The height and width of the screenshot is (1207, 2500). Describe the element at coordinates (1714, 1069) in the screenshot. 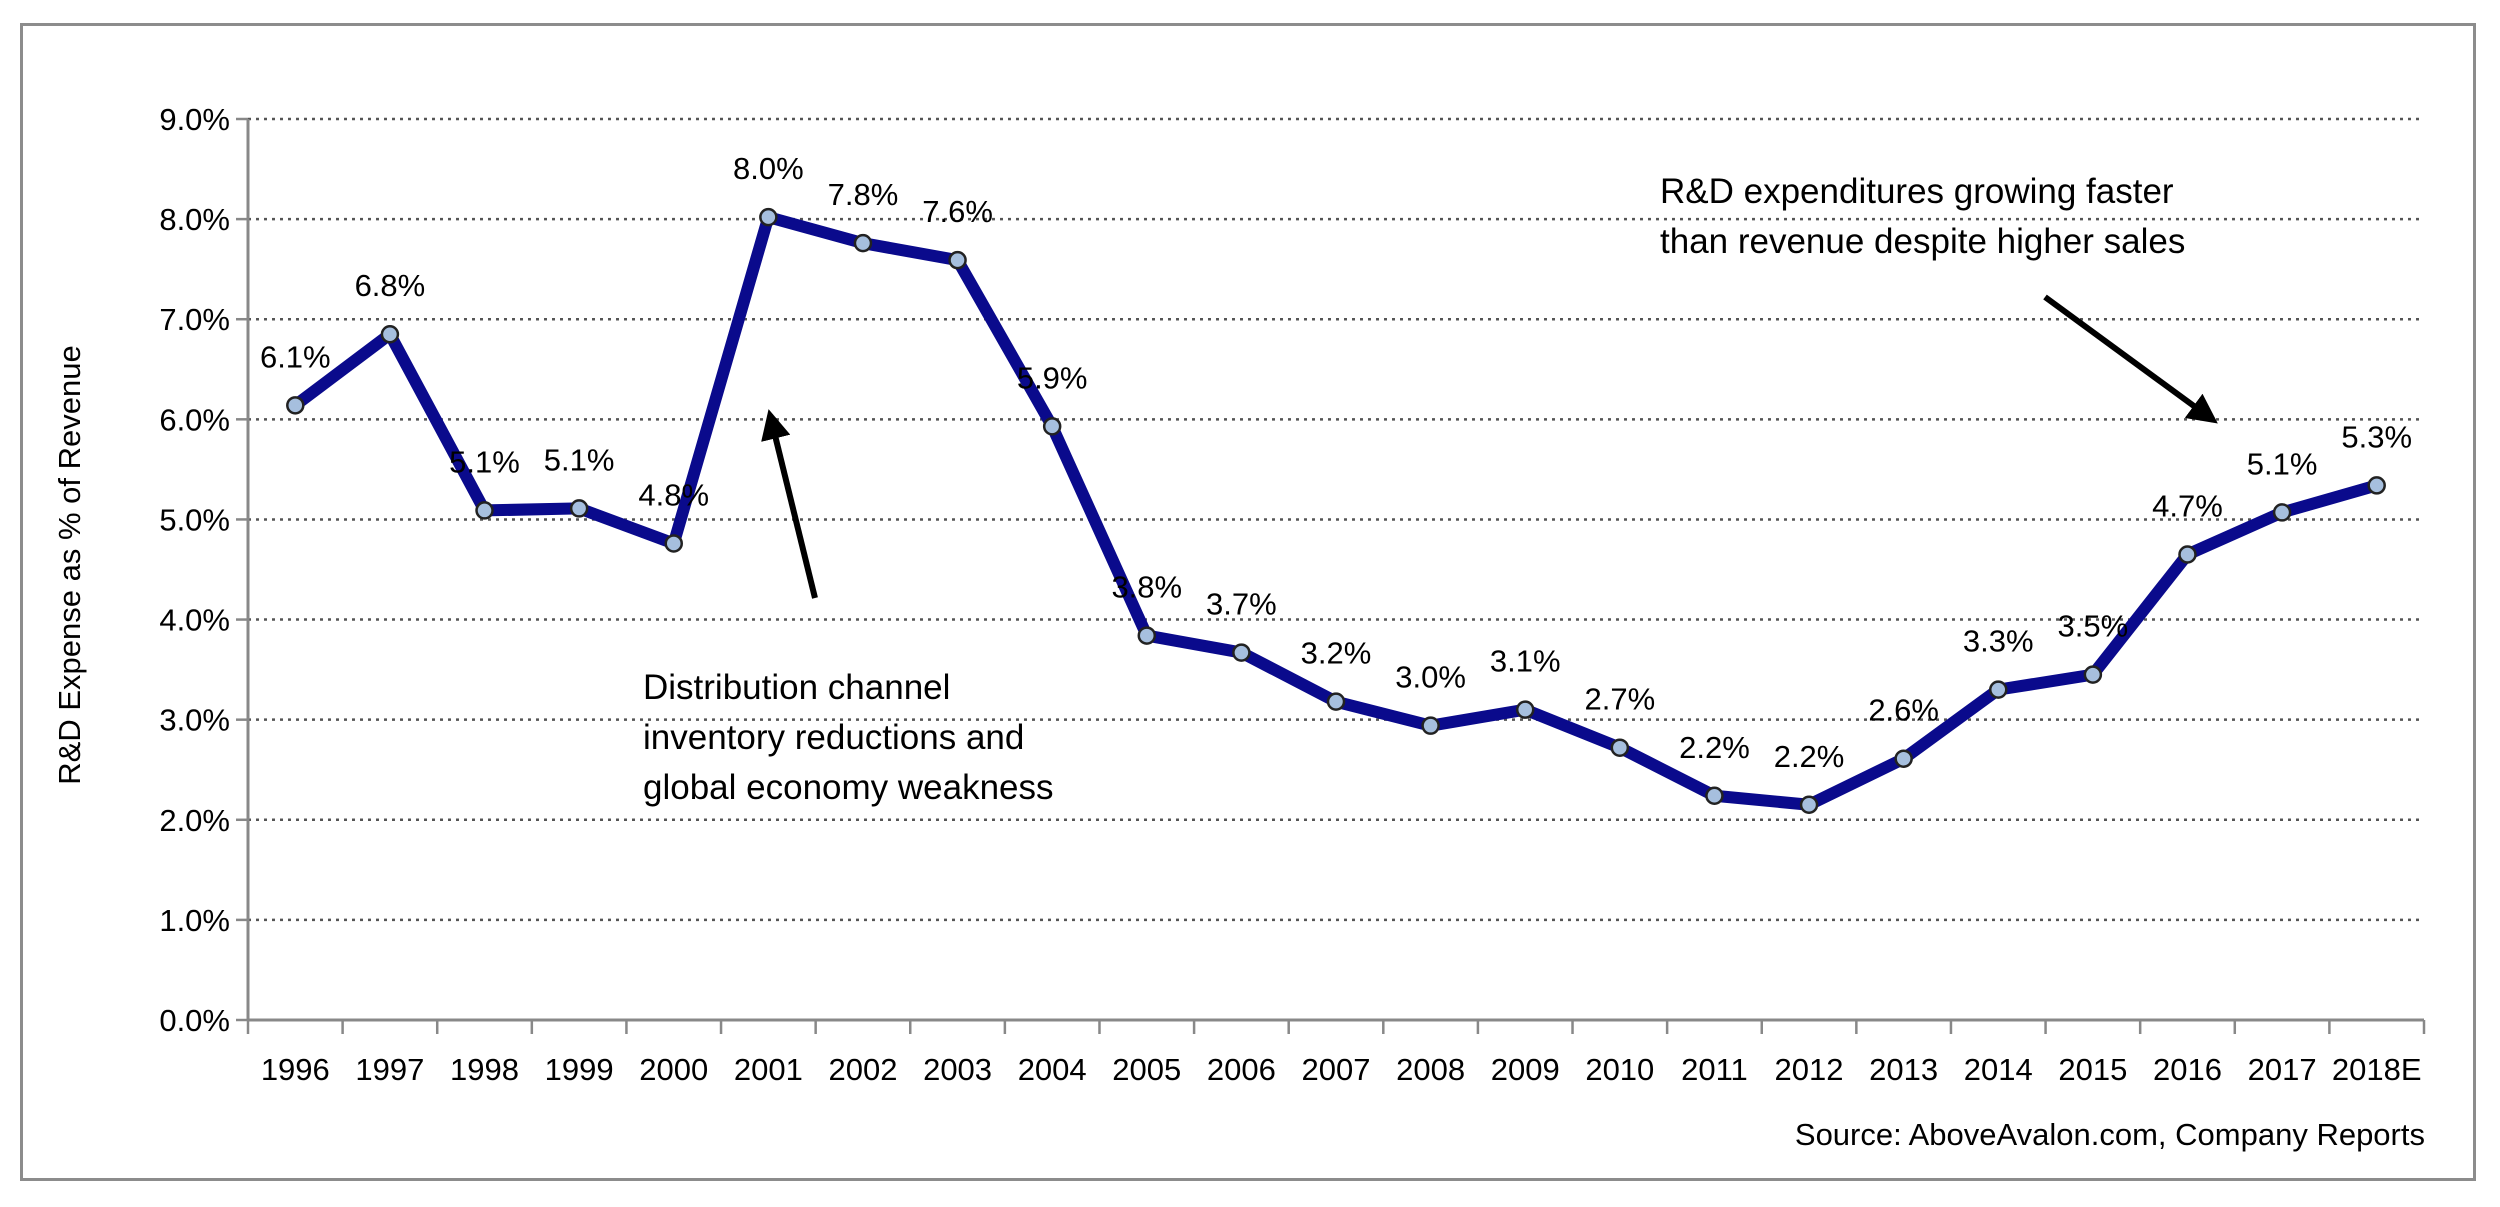

I see `x-tick-label: 2011` at that location.